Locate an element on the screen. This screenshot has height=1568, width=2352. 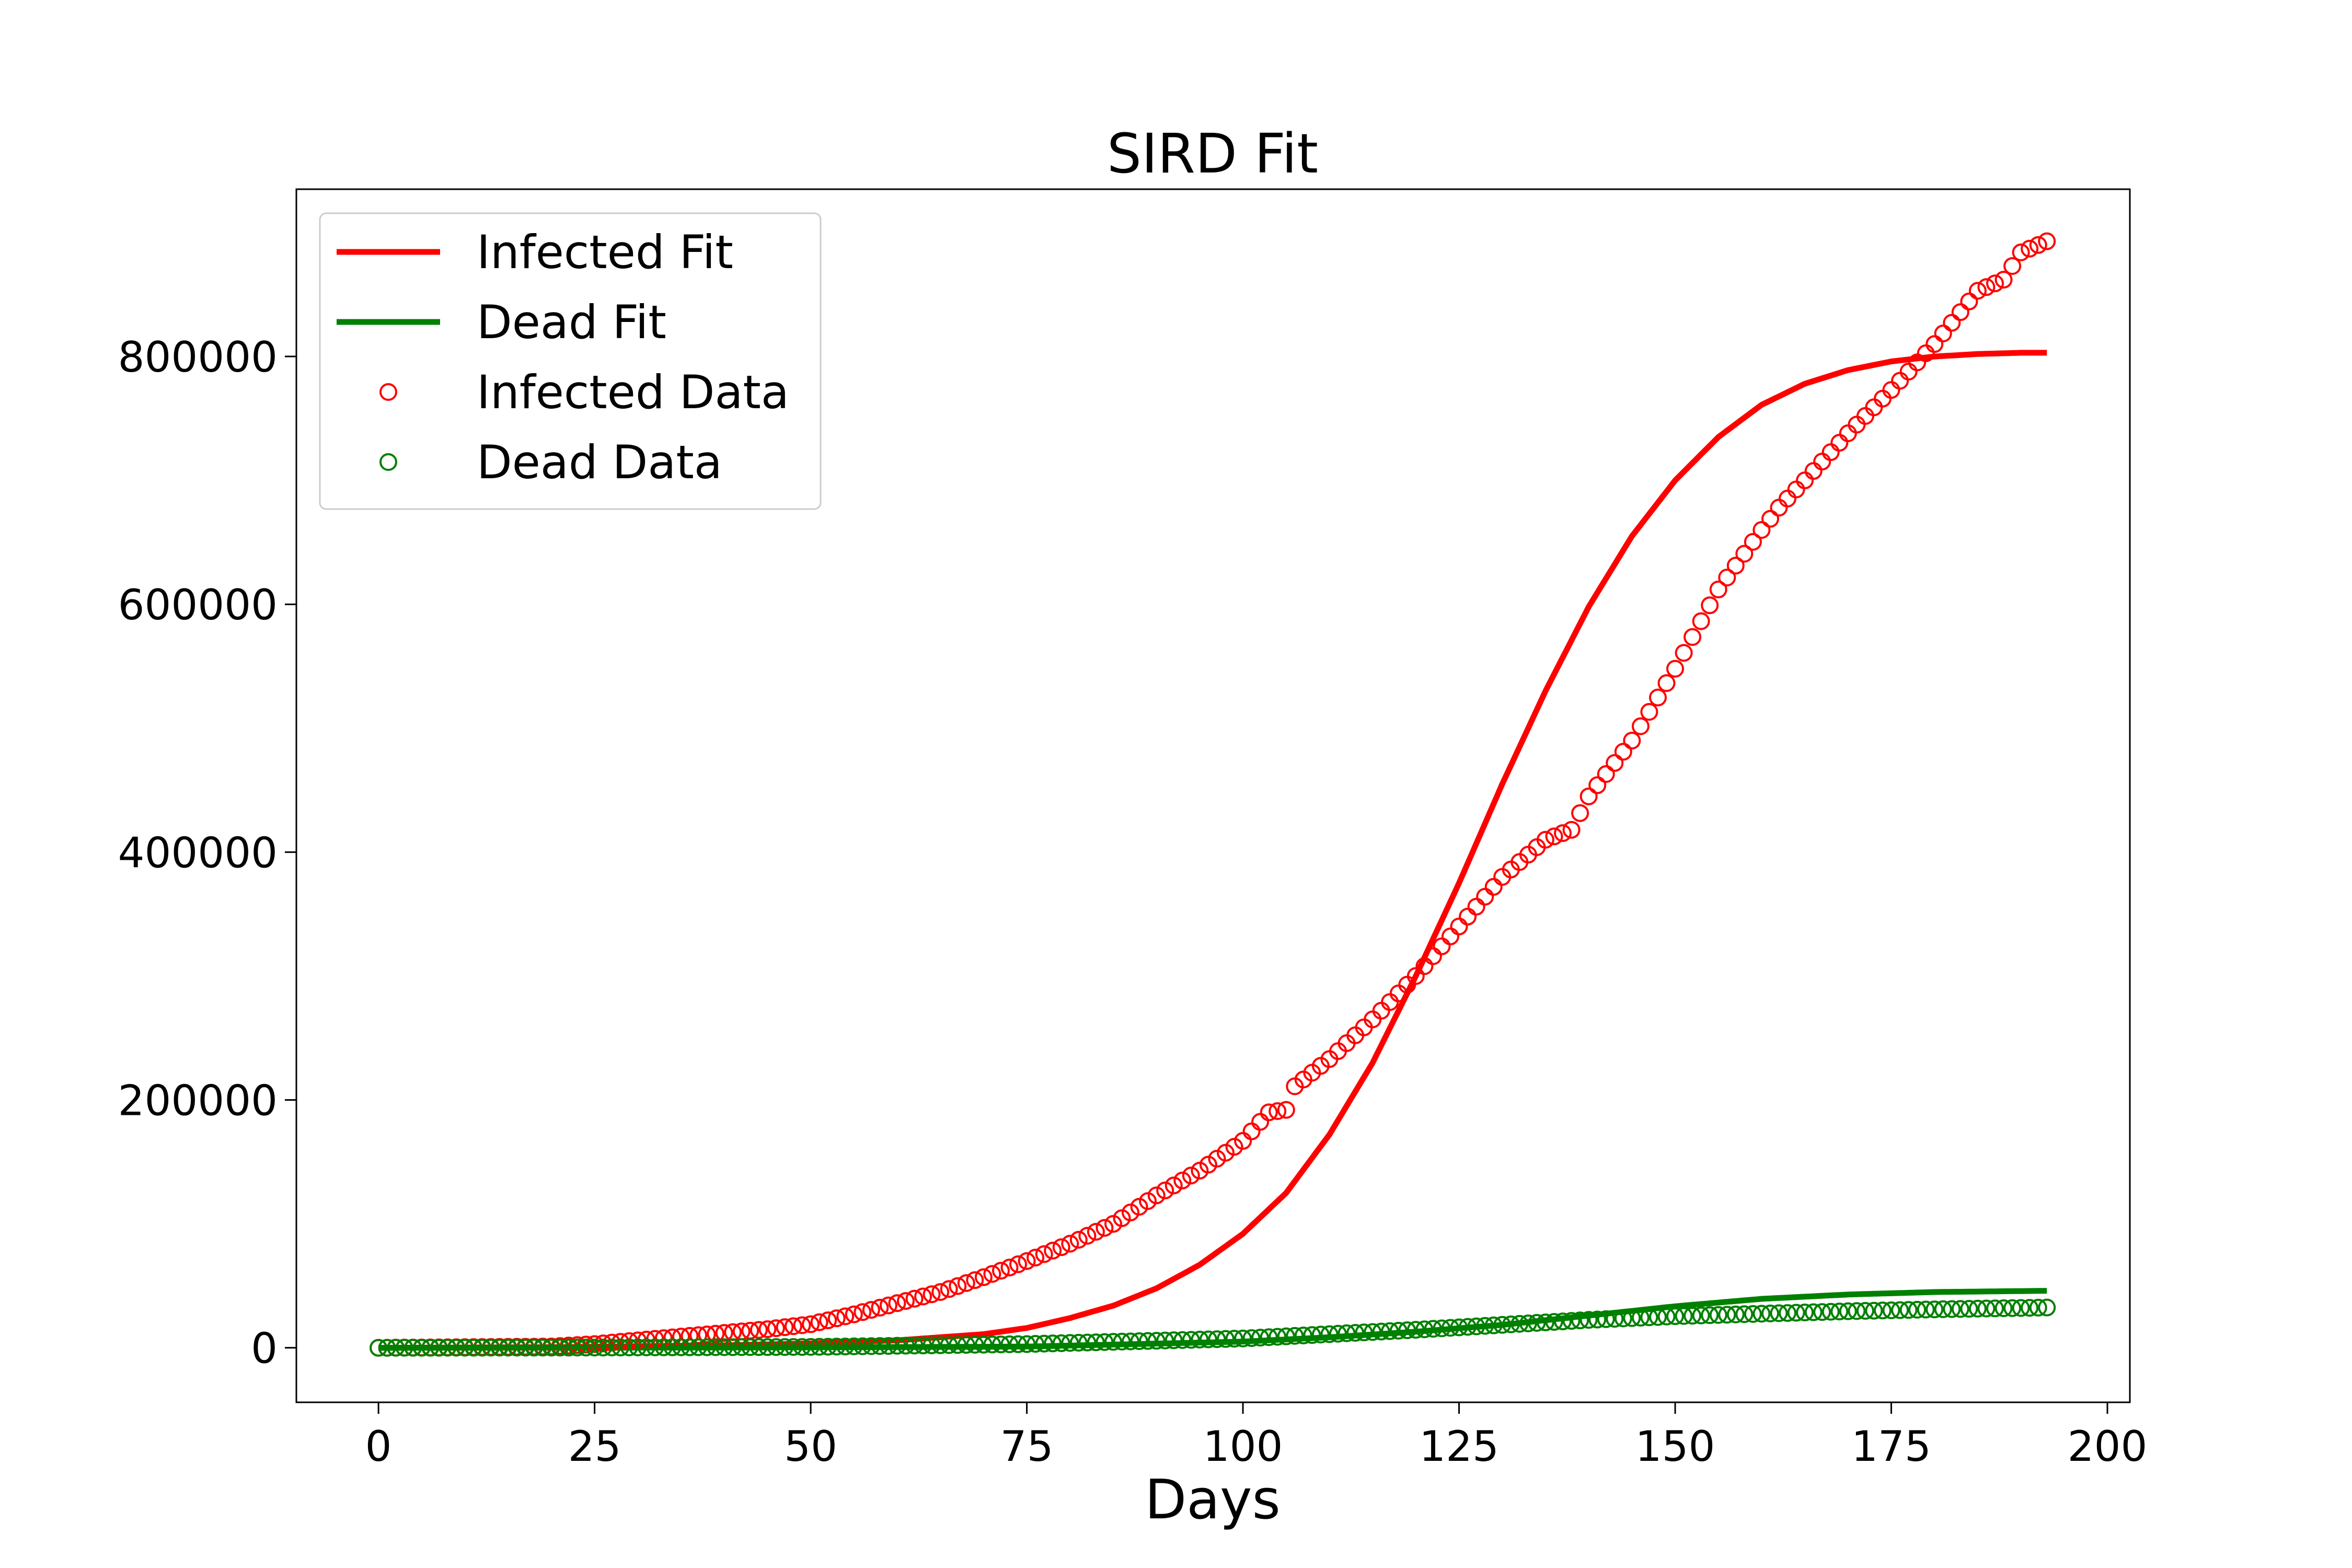
dead-data-markers is located at coordinates (1213, 1327).